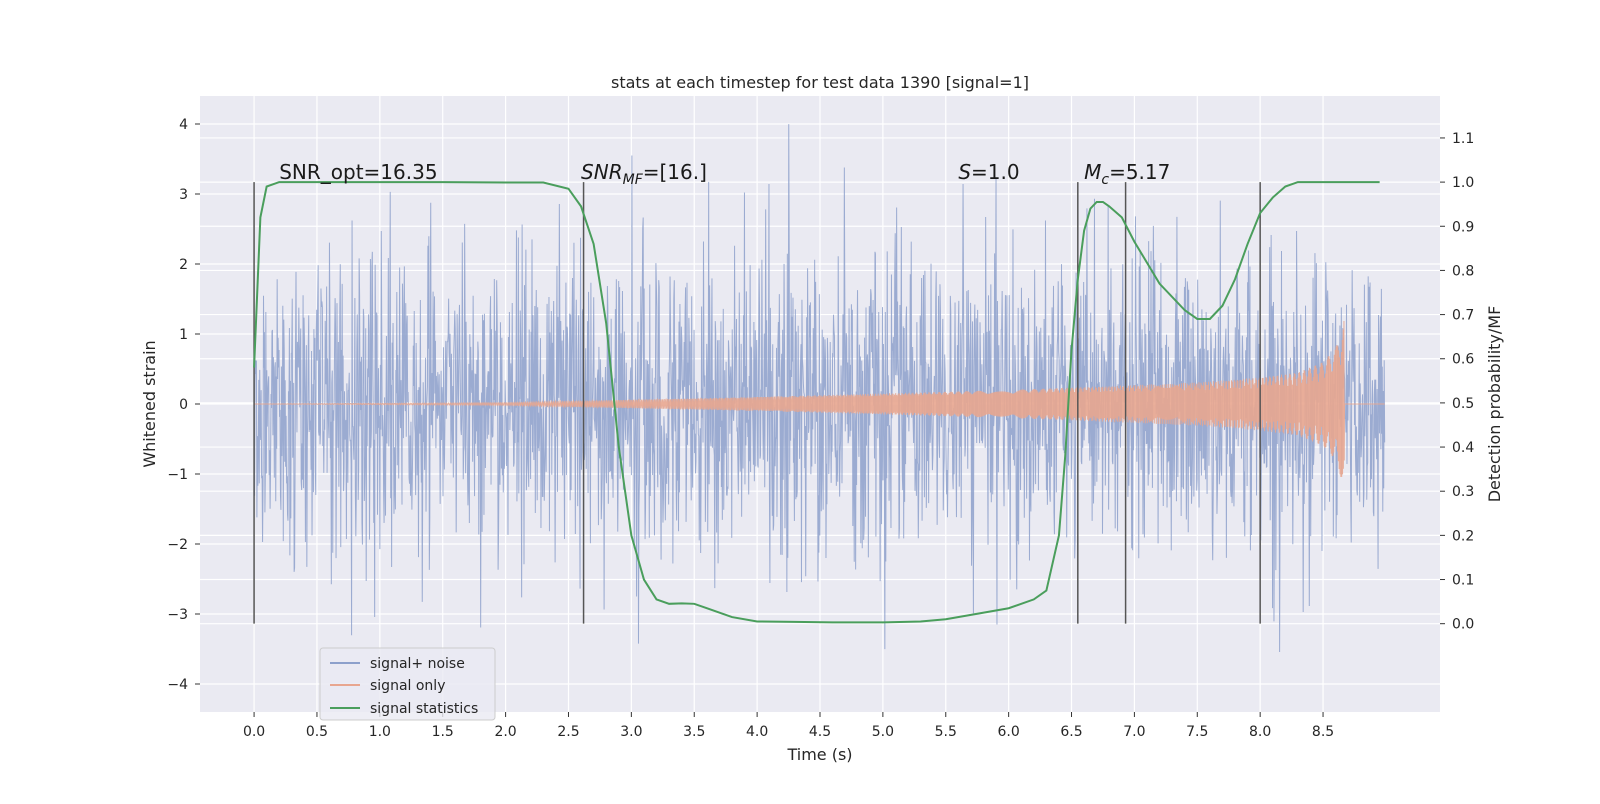 This screenshot has width=1600, height=804. Describe the element at coordinates (1463, 448) in the screenshot. I see `y-right-tick-label: 0.4` at that location.